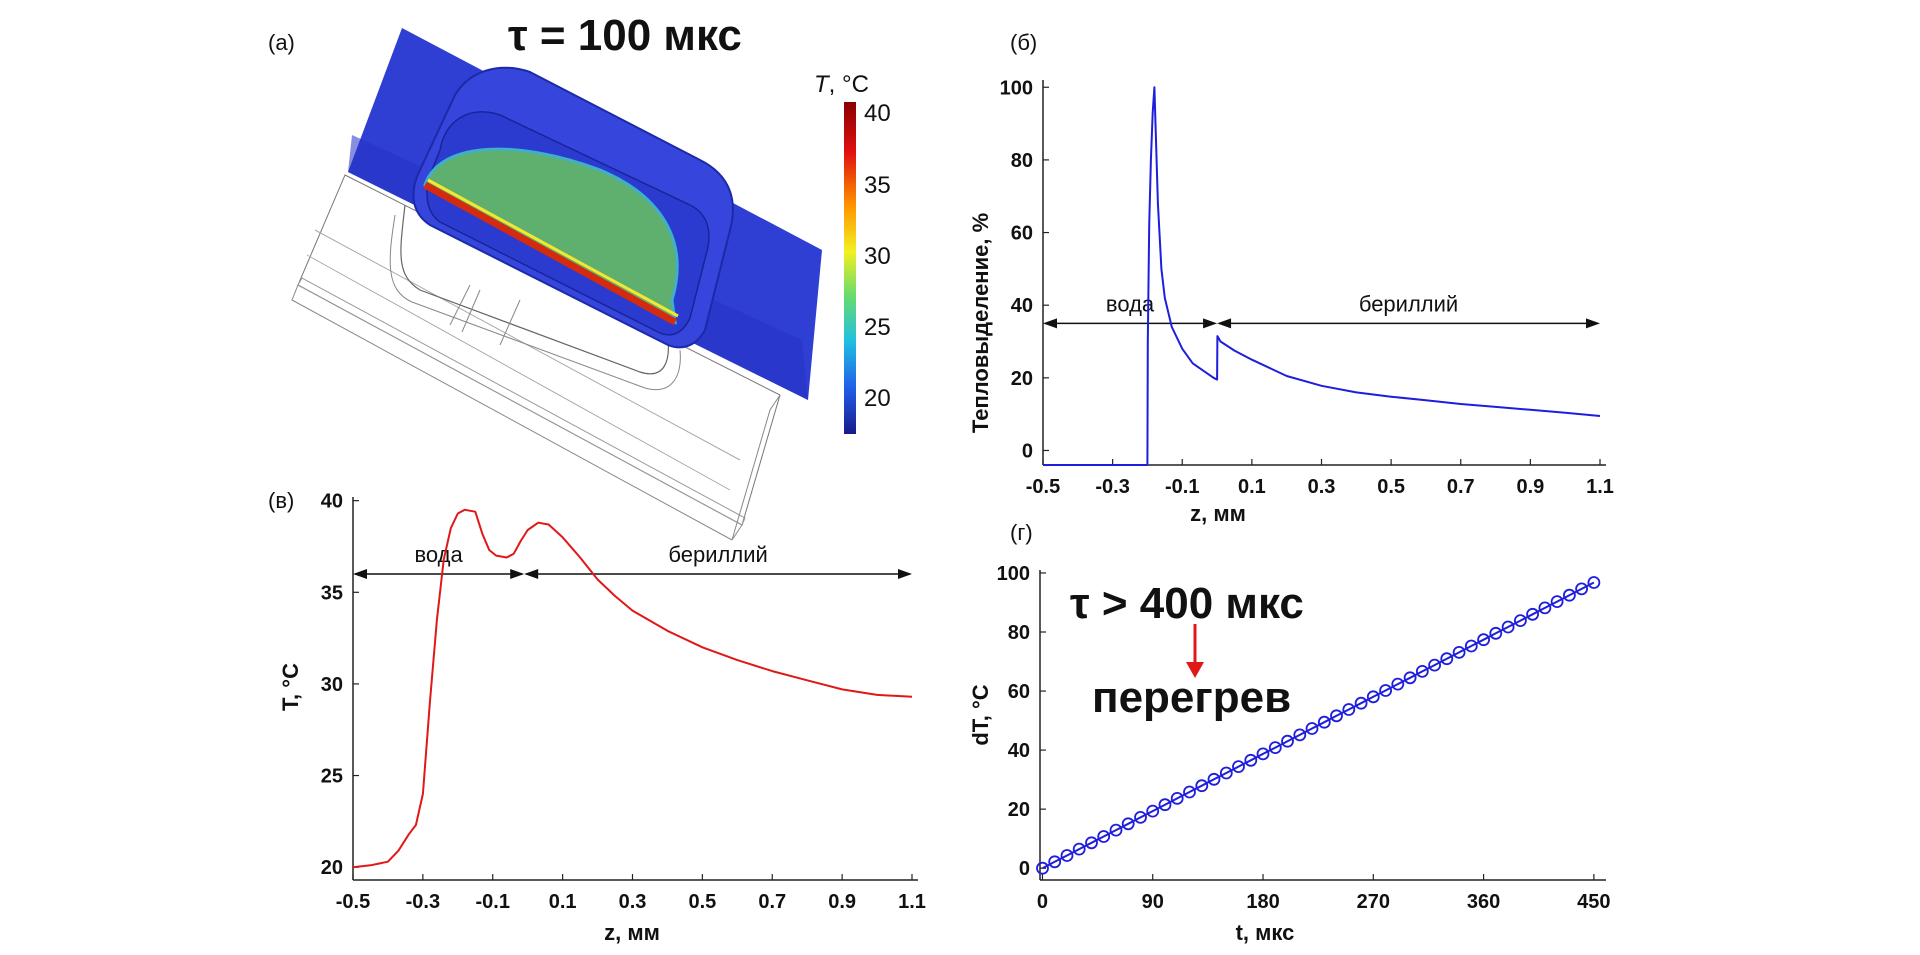 The width and height of the screenshot is (1920, 955). Describe the element at coordinates (877, 398) in the screenshot. I see `colorbar-tick: 20` at that location.